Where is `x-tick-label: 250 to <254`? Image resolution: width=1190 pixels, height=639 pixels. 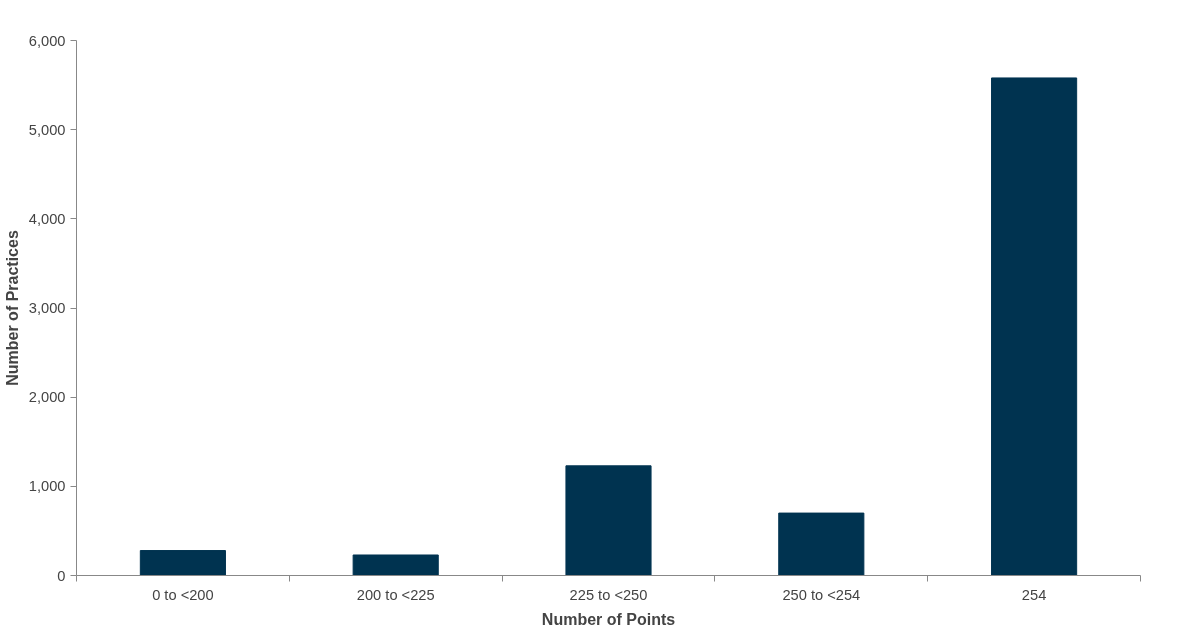 x-tick-label: 250 to <254 is located at coordinates (821, 594).